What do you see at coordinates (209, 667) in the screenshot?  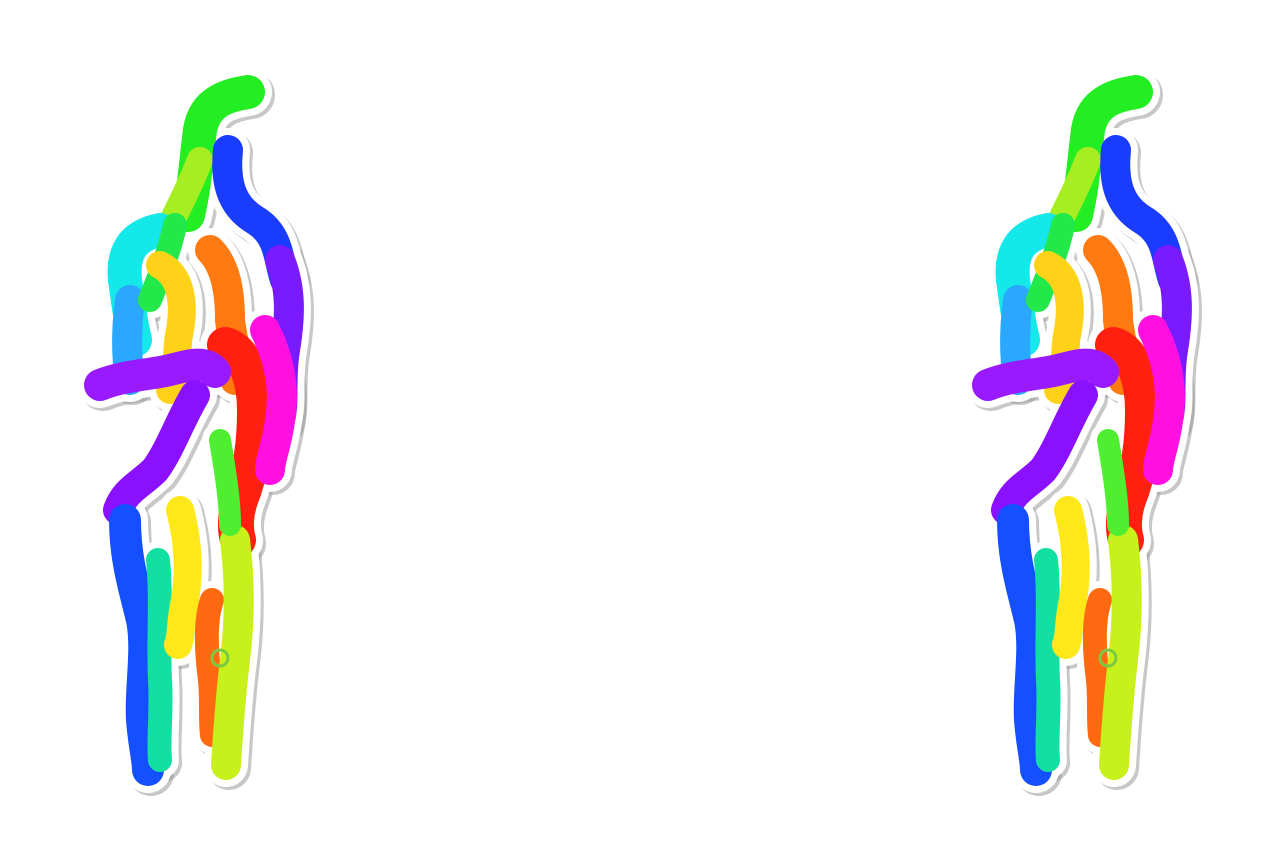 I see `left-orange-leg-stroke` at bounding box center [209, 667].